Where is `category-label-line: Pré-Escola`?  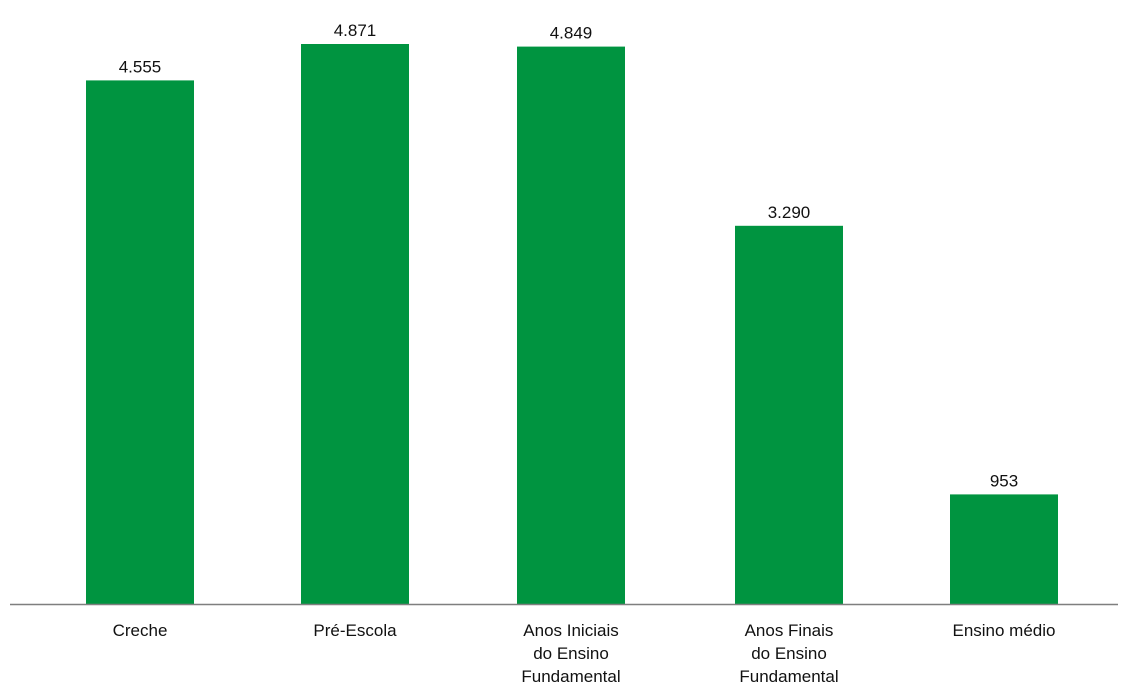
category-label-line: Pré-Escola is located at coordinates (355, 630).